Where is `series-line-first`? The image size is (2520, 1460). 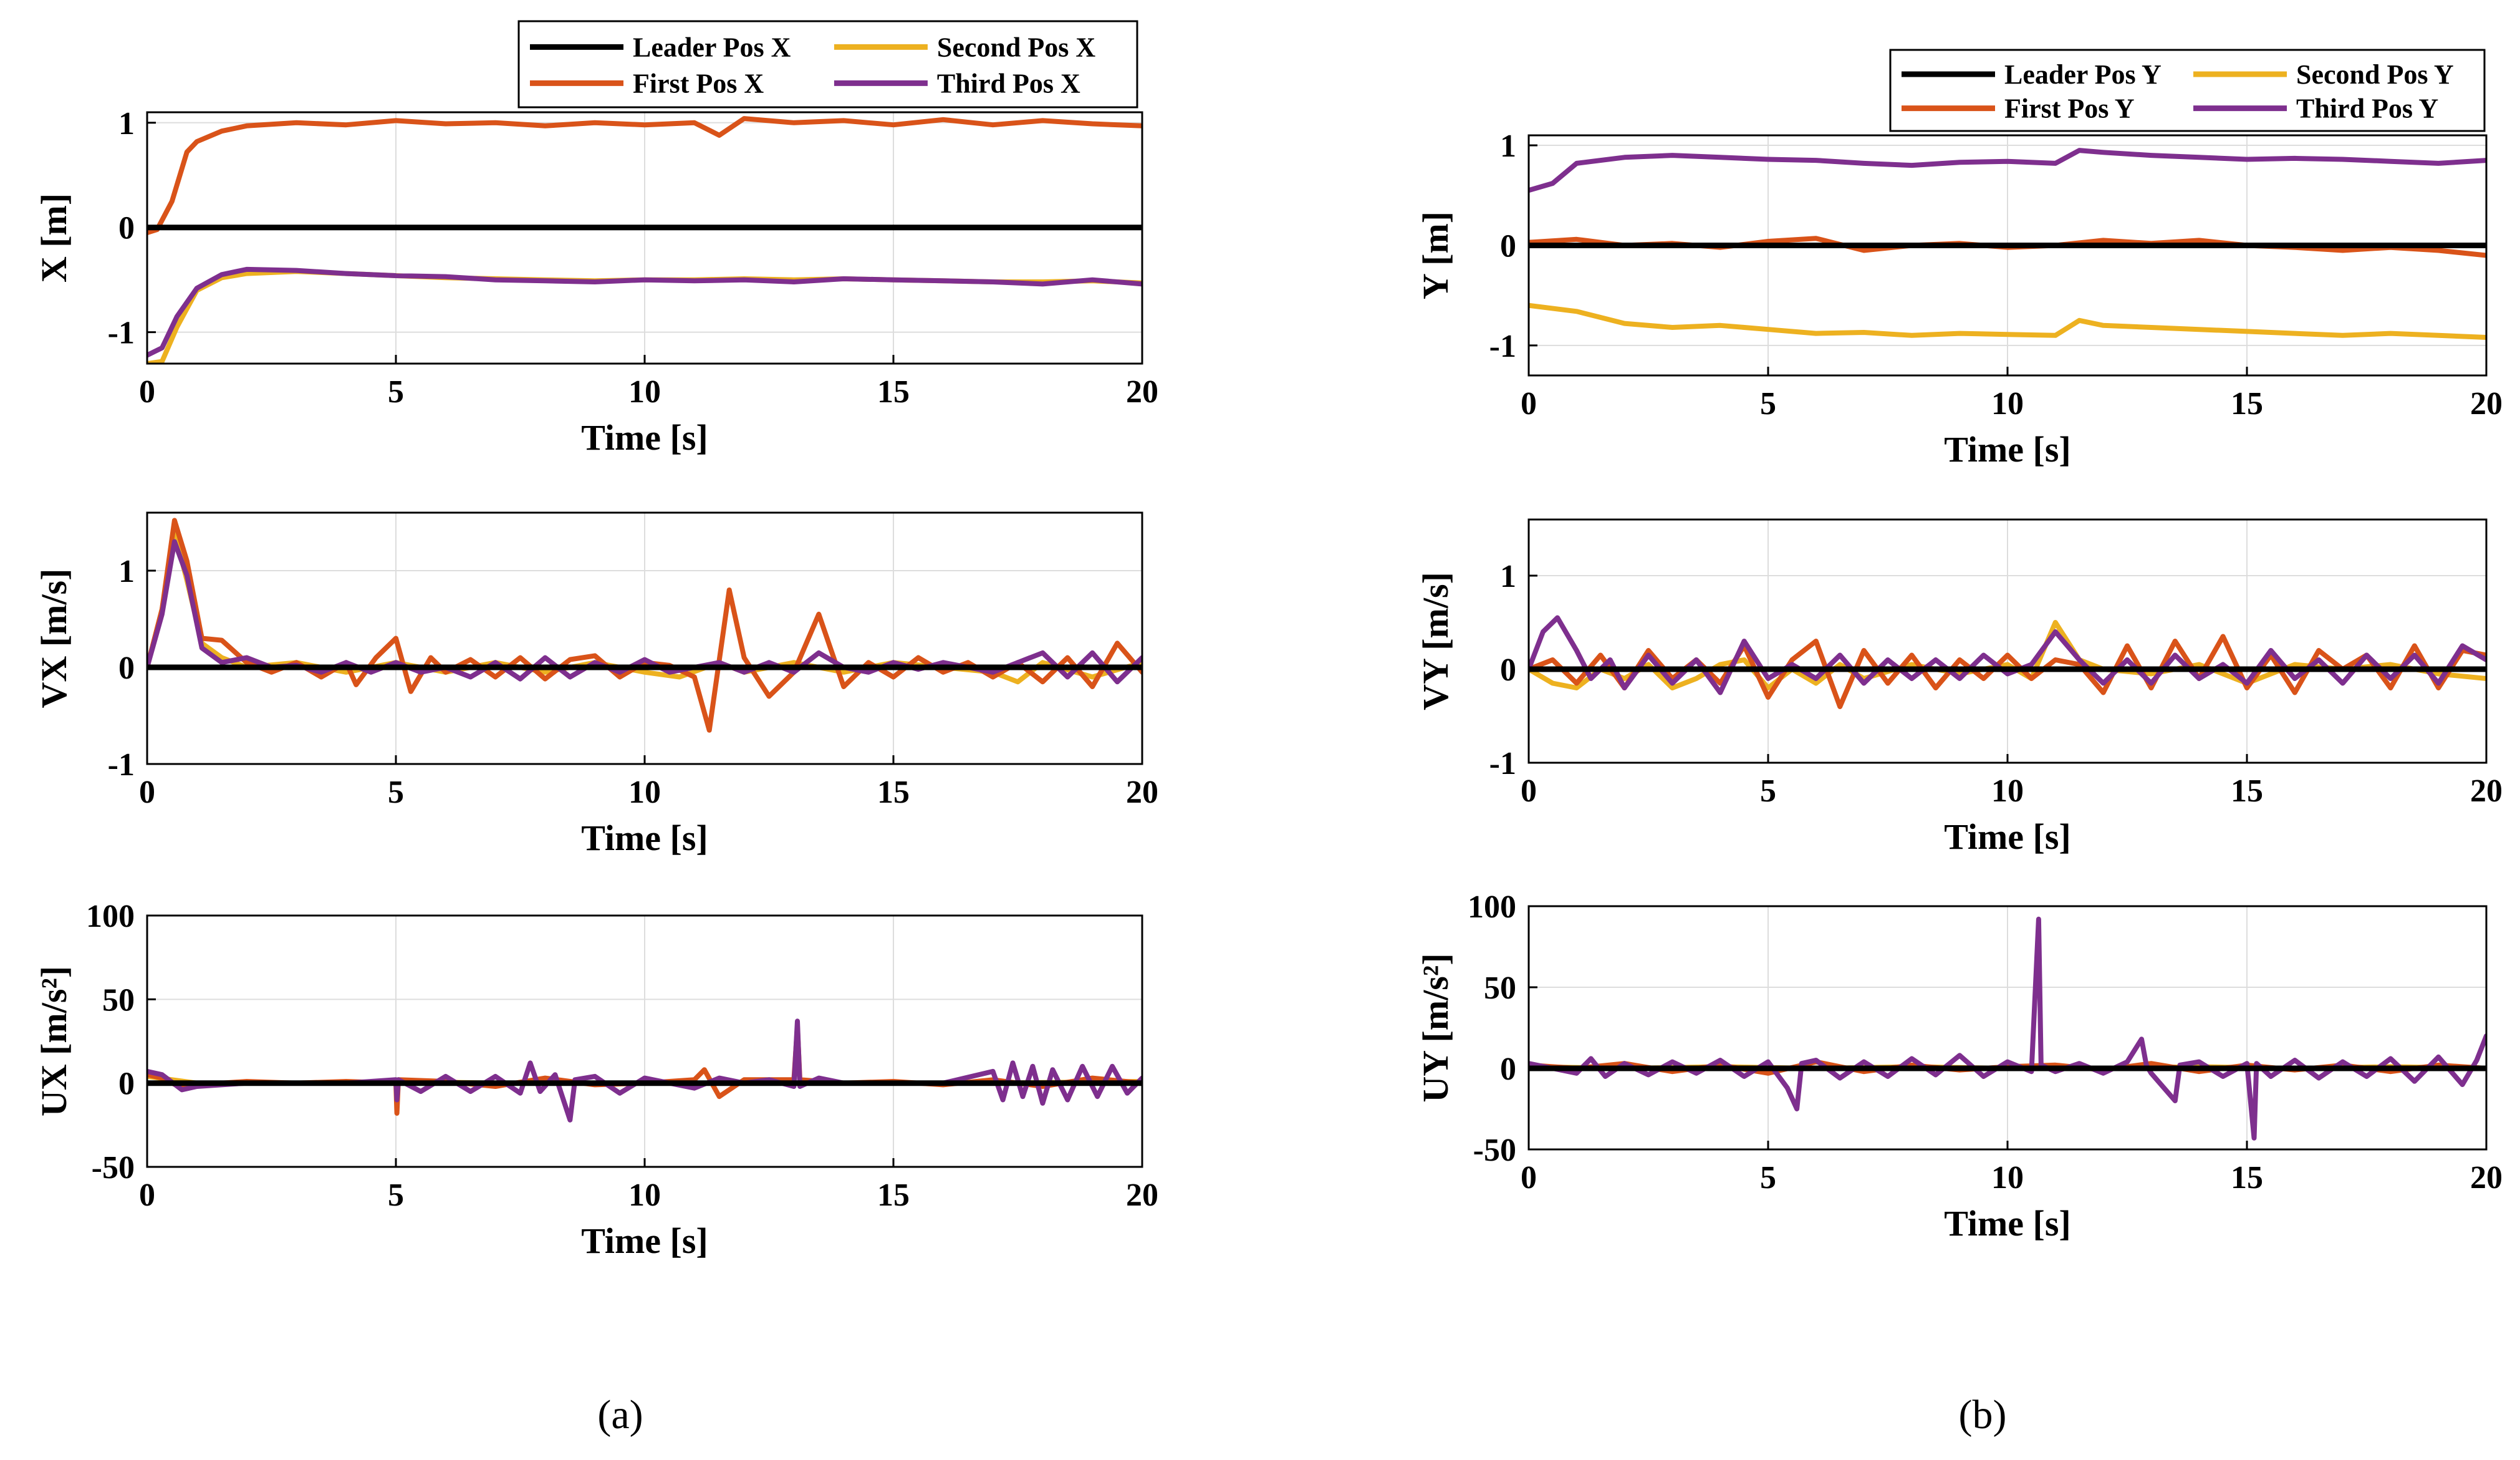 series-line-first is located at coordinates (645, 176).